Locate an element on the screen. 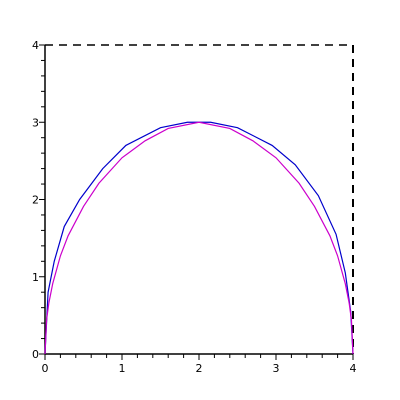 The height and width of the screenshot is (400, 400). y-tick-label: 2 is located at coordinates (35, 200).